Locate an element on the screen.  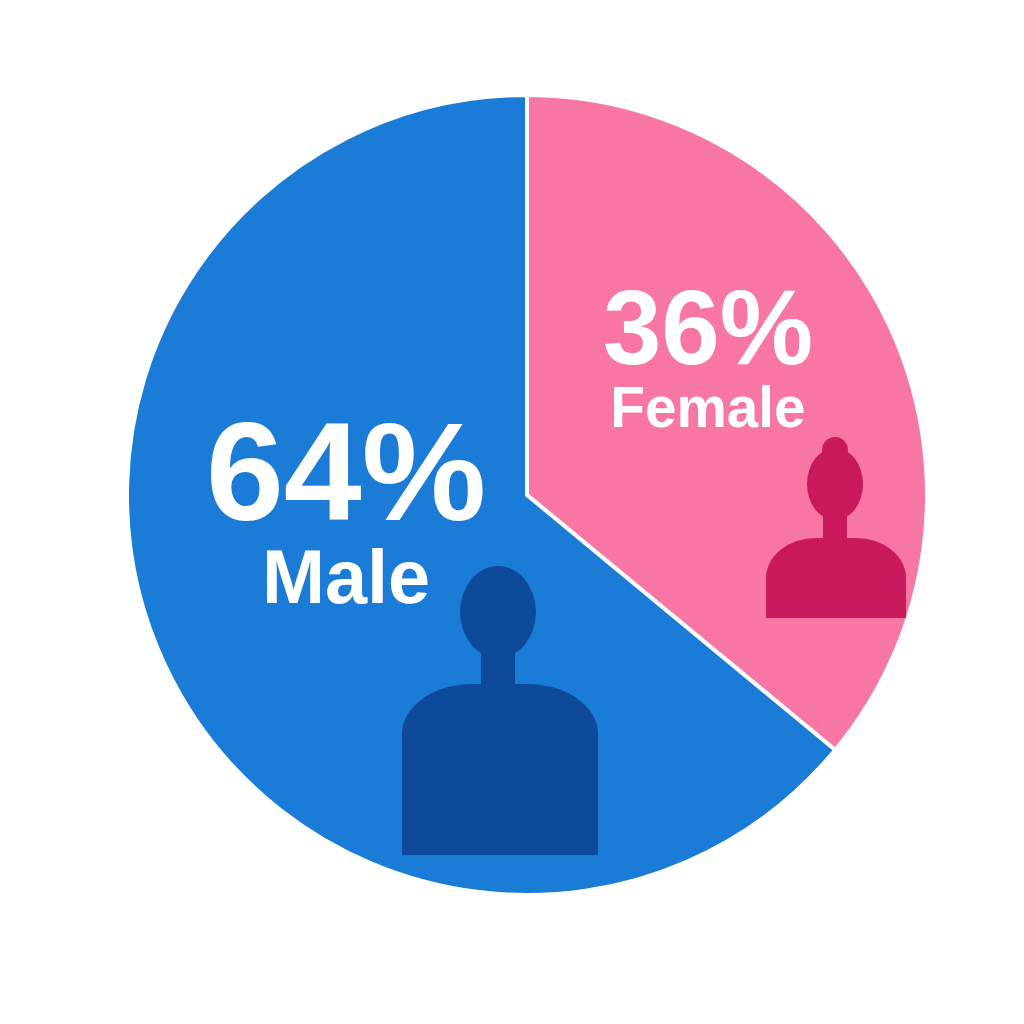
slice-label: Female is located at coordinates (708, 407).